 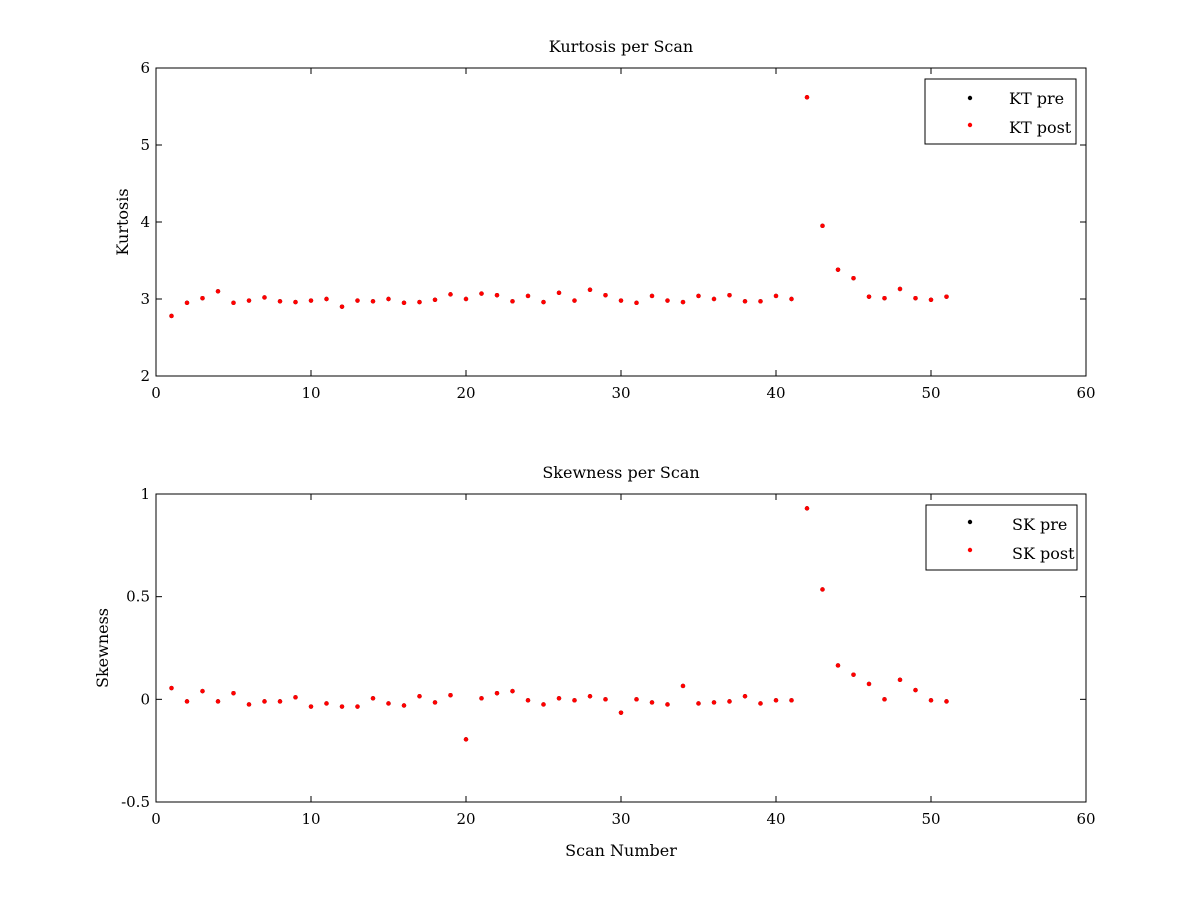 I want to click on legend-marker-kt-pre, so click(x=970, y=98).